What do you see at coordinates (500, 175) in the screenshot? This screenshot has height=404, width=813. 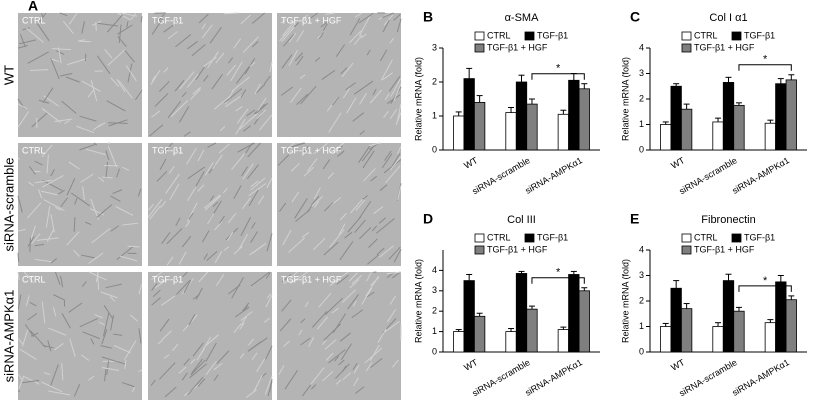 I see `x-tick-label: siRNA-scramble` at bounding box center [500, 175].